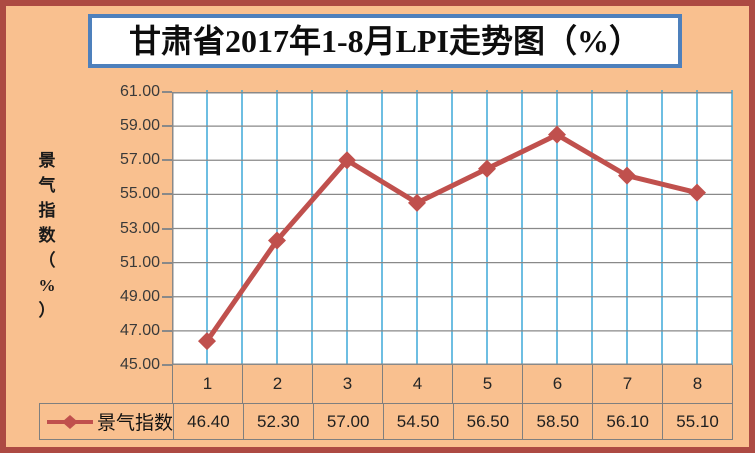 Image resolution: width=755 pixels, height=453 pixels. What do you see at coordinates (417, 421) in the screenshot?
I see `table-value-cell: 54.50` at bounding box center [417, 421].